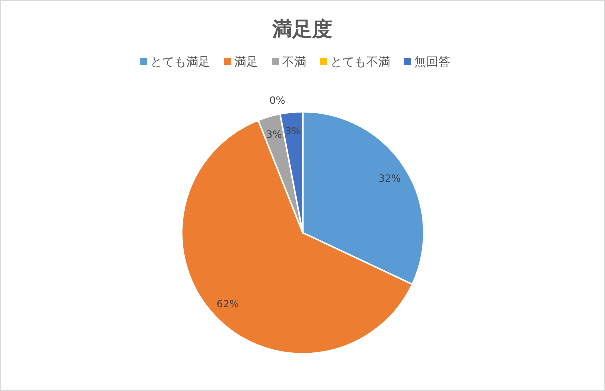 This screenshot has width=605, height=391. What do you see at coordinates (360, 62) in the screenshot?
I see `legend-label: とても不満` at bounding box center [360, 62].